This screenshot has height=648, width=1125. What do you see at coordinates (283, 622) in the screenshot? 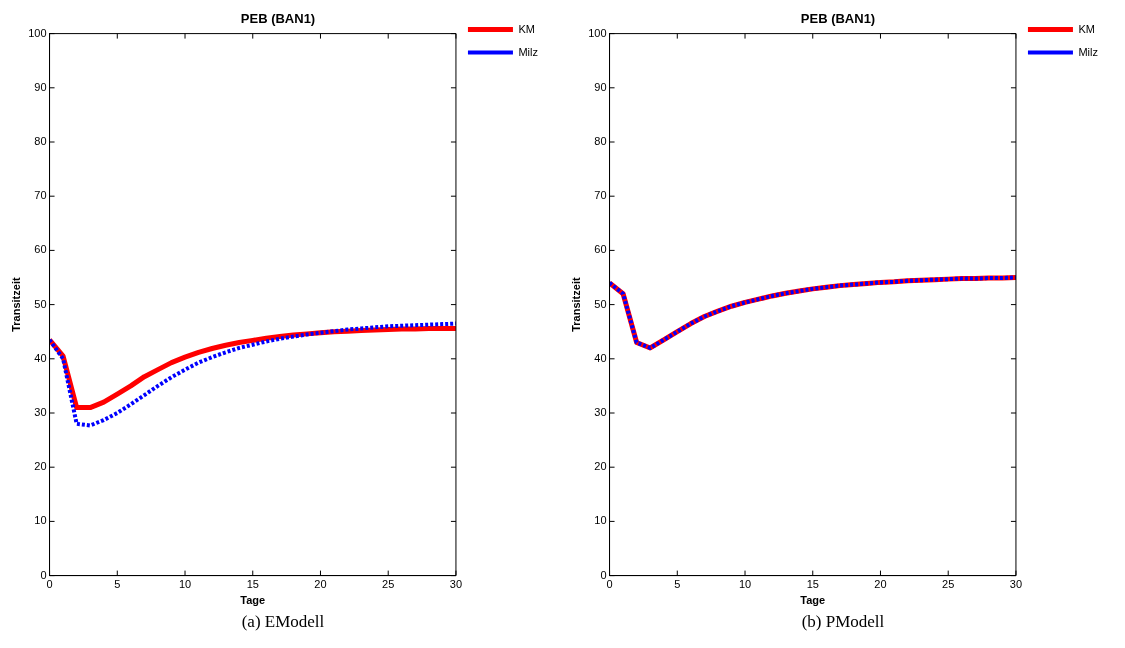
I see `text: (a) EModell` at bounding box center [283, 622].